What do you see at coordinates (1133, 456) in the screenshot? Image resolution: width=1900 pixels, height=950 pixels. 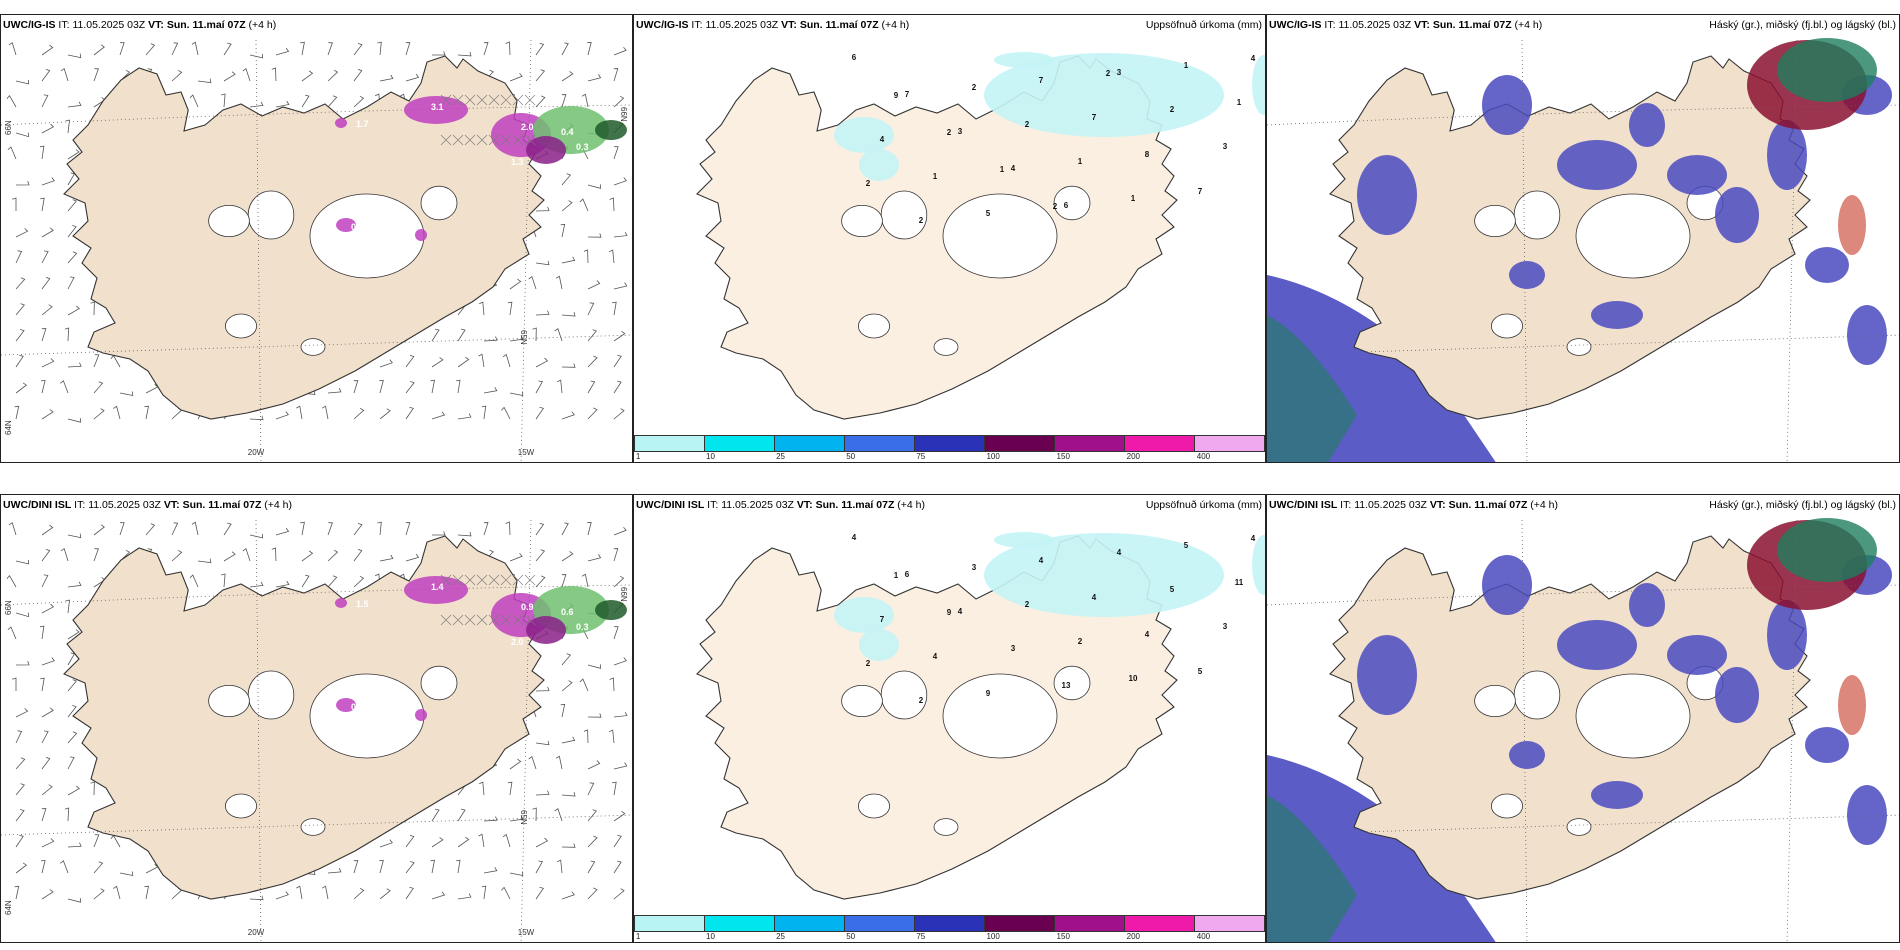 I see `colorbar-label: 200` at bounding box center [1133, 456].